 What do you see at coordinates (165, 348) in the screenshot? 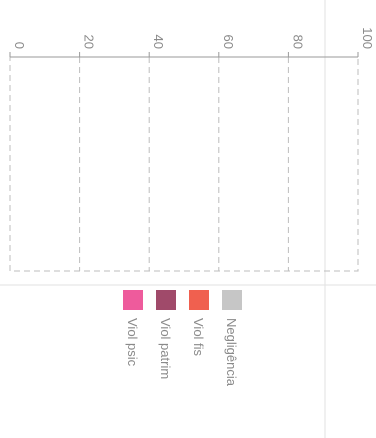
I see `legend-label: Viol patrim` at bounding box center [165, 348].